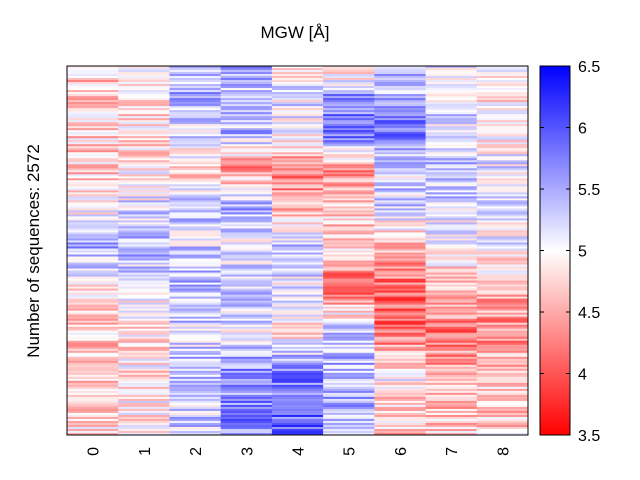 Image resolution: width=640 pixels, height=480 pixels. Describe the element at coordinates (247, 451) in the screenshot. I see `x-tick-label: 3` at that location.